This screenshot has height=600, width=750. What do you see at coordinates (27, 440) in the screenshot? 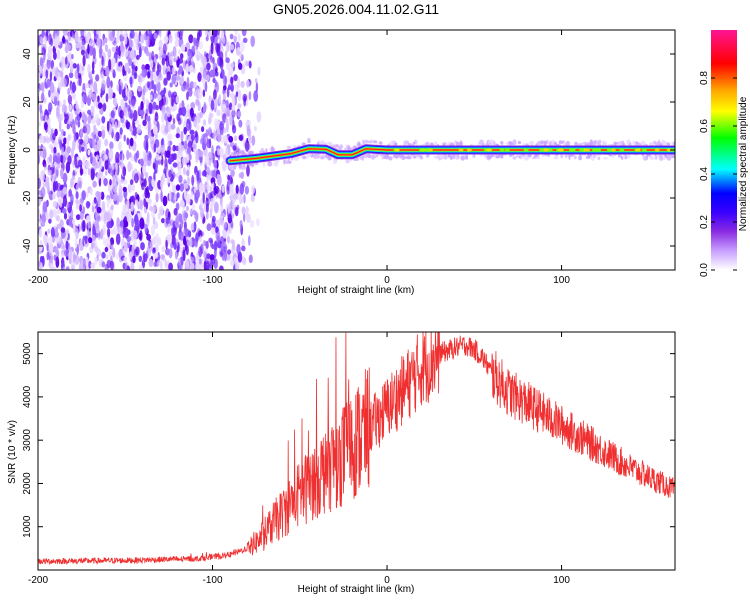
I see `y-tick-label: 3000` at bounding box center [27, 440].